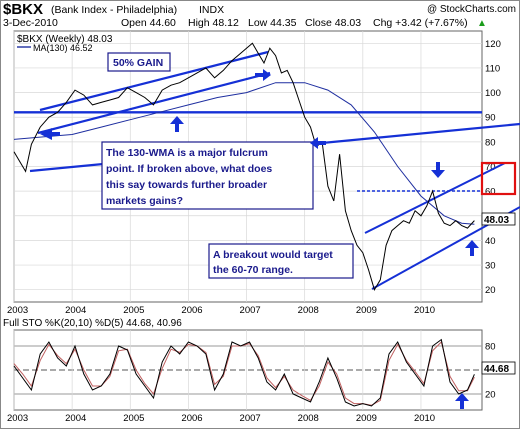 This screenshot has width=520, height=434. I want to click on arrow-left-icon, so click(318, 143).